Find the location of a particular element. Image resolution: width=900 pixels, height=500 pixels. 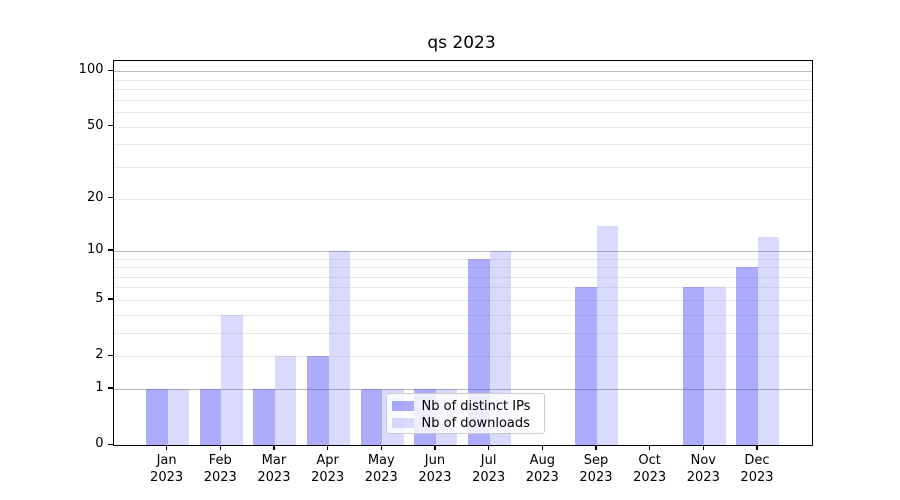

x-tick-month: Mar is located at coordinates (274, 460).